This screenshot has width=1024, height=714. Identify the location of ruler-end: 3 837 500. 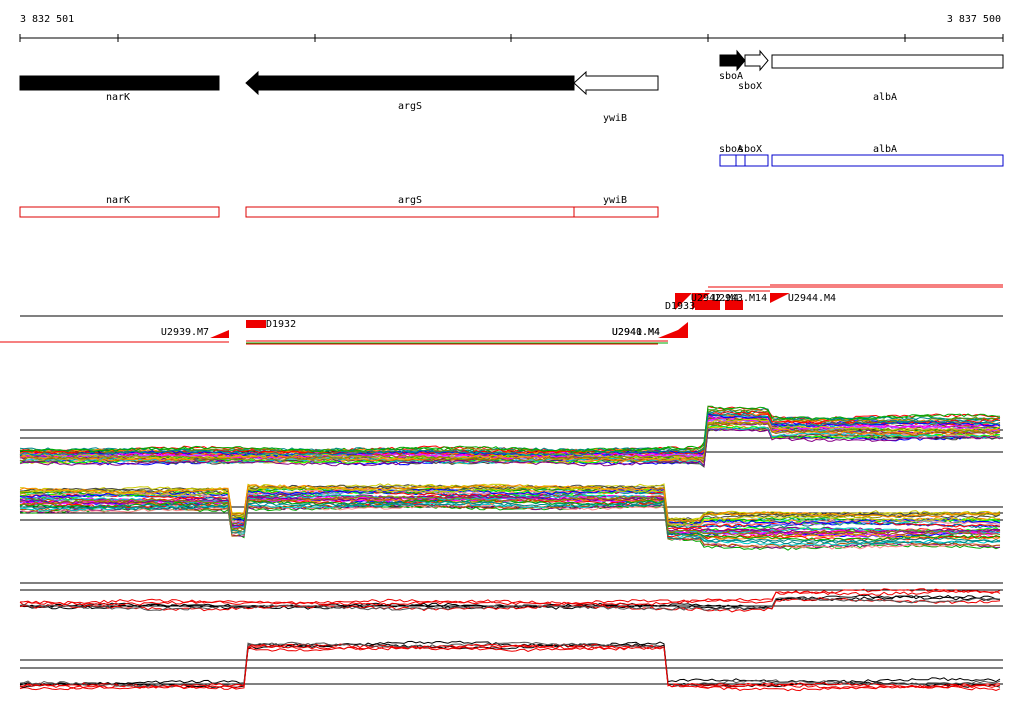
(974, 19).